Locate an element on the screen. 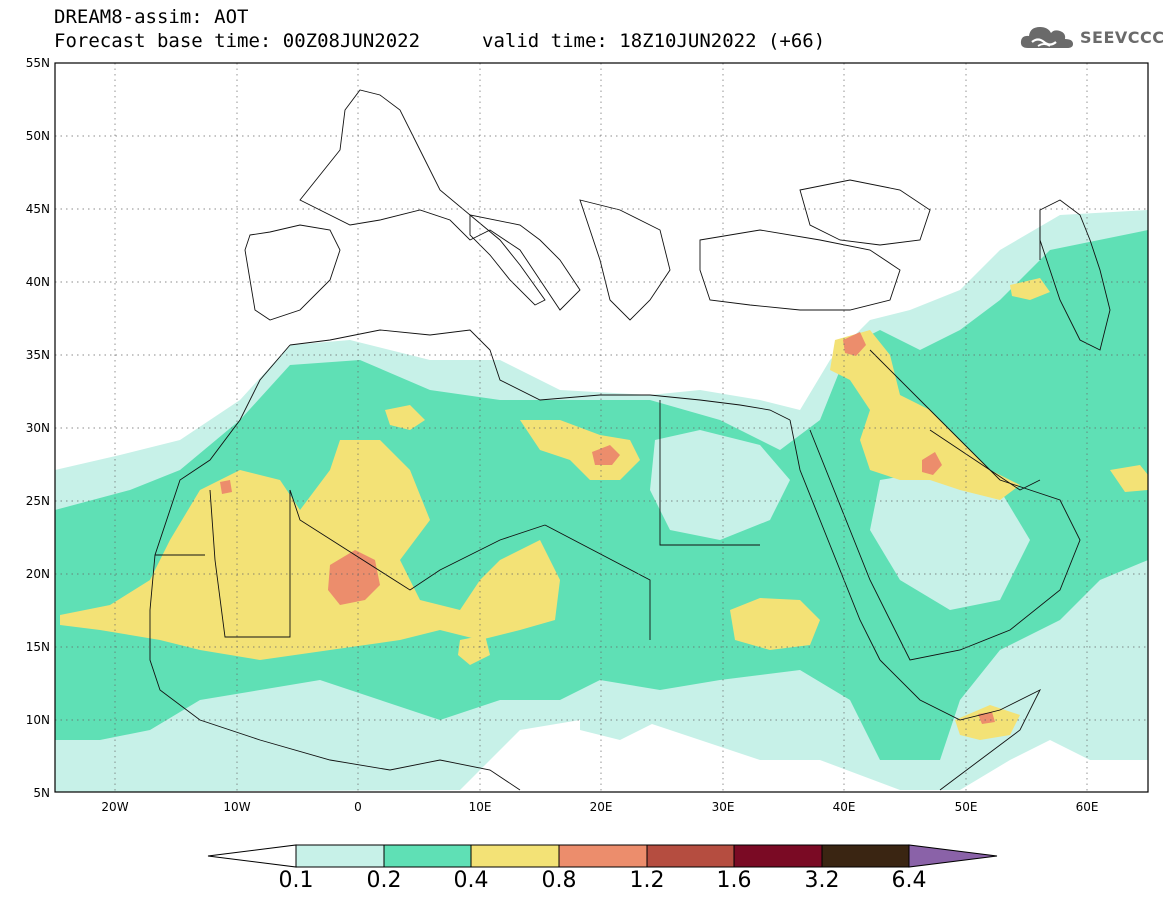 The width and height of the screenshot is (1165, 905). lon-tick-label: 30E is located at coordinates (723, 807).